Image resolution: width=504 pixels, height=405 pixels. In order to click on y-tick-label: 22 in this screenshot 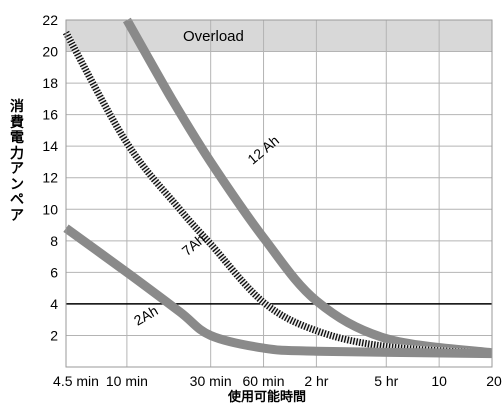, I will do `click(50, 20)`.